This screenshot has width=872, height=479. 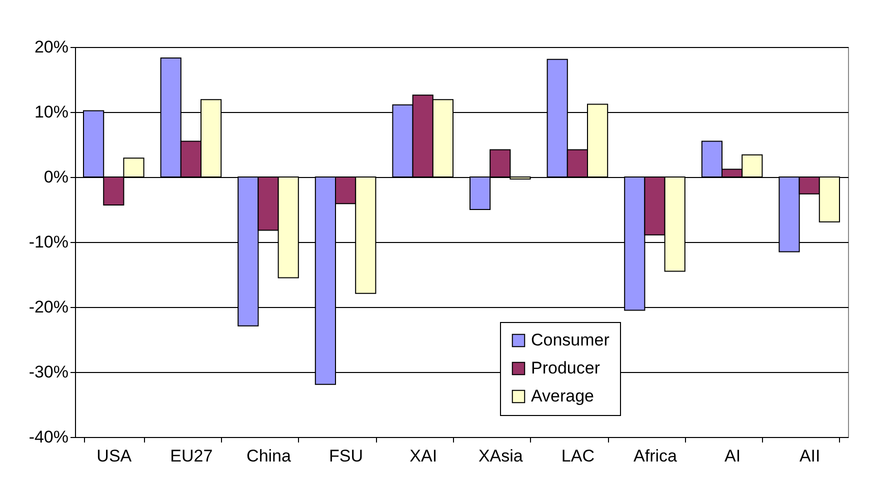 What do you see at coordinates (51, 112) in the screenshot?
I see `y-tick-label: 10%` at bounding box center [51, 112].